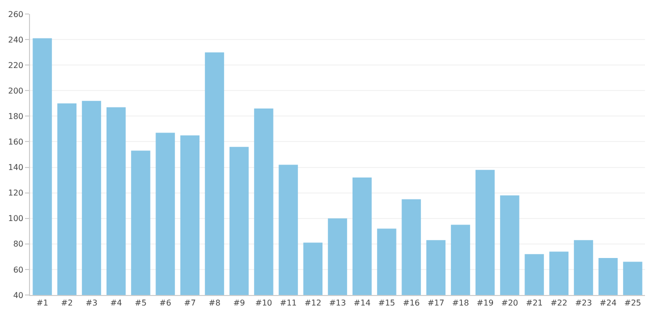 This screenshot has height=313, width=658. I want to click on x-tick-label: #4, so click(116, 303).